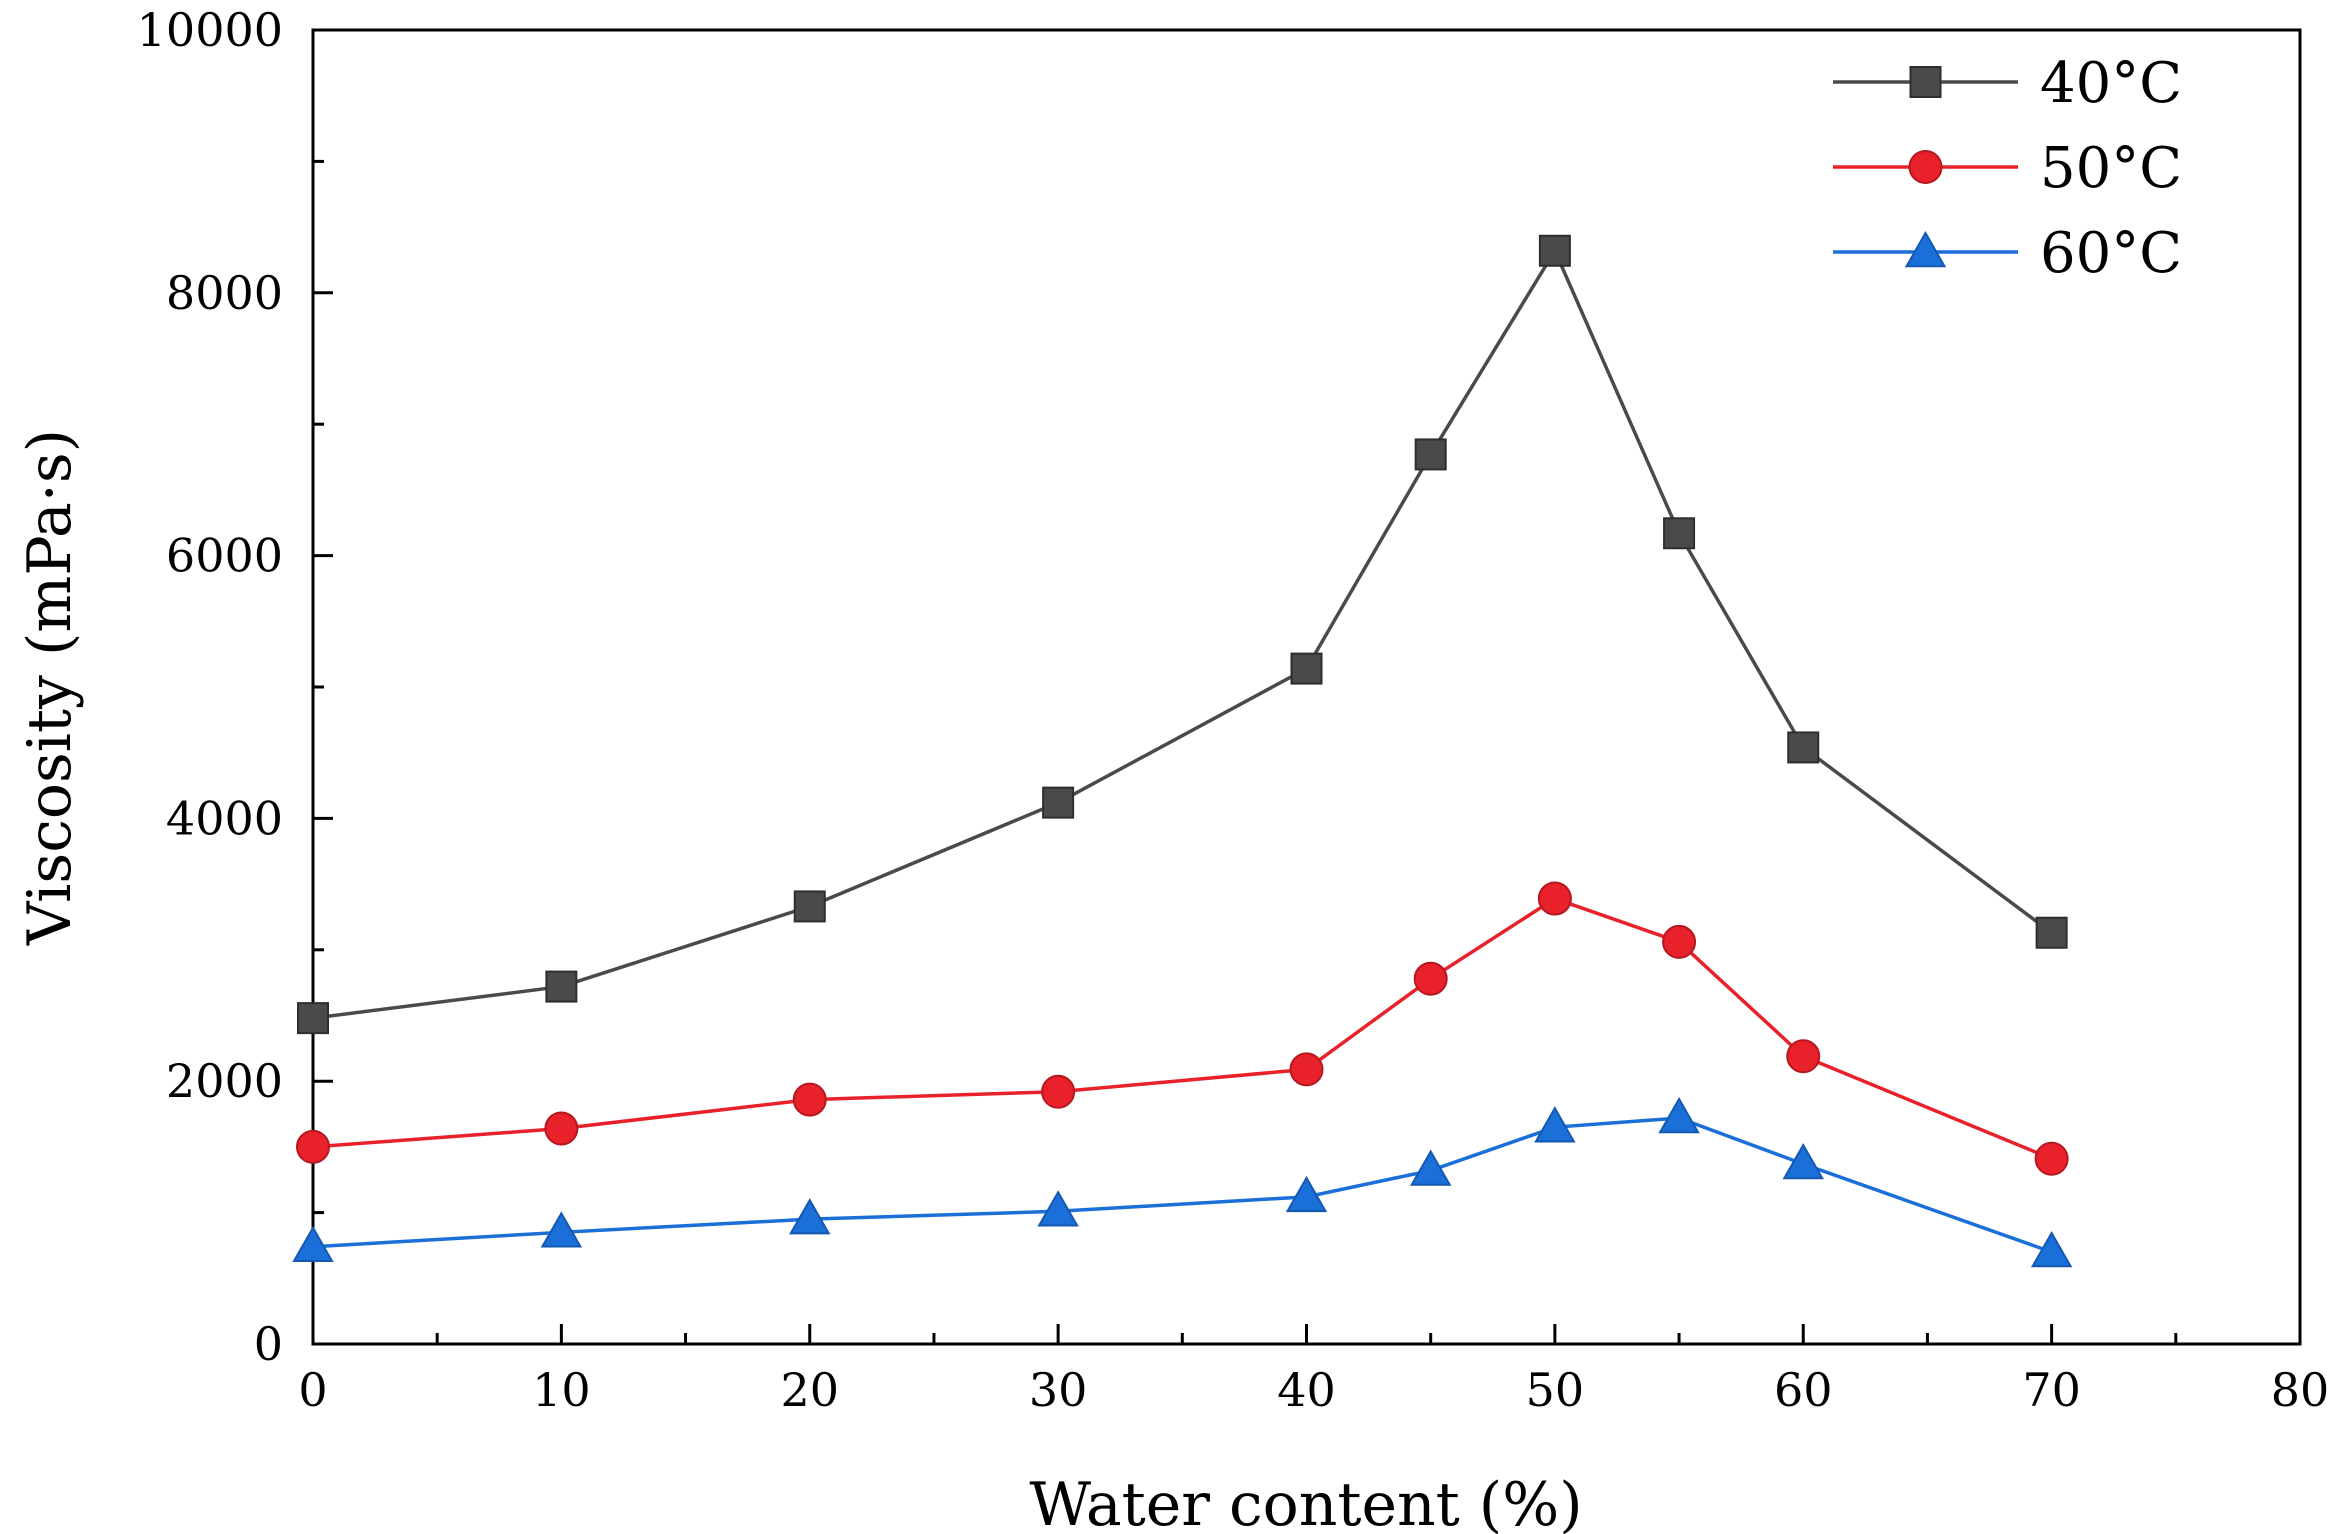 This screenshot has width=2346, height=1534. What do you see at coordinates (809, 1390) in the screenshot?
I see `x-tick-label: 20` at bounding box center [809, 1390].